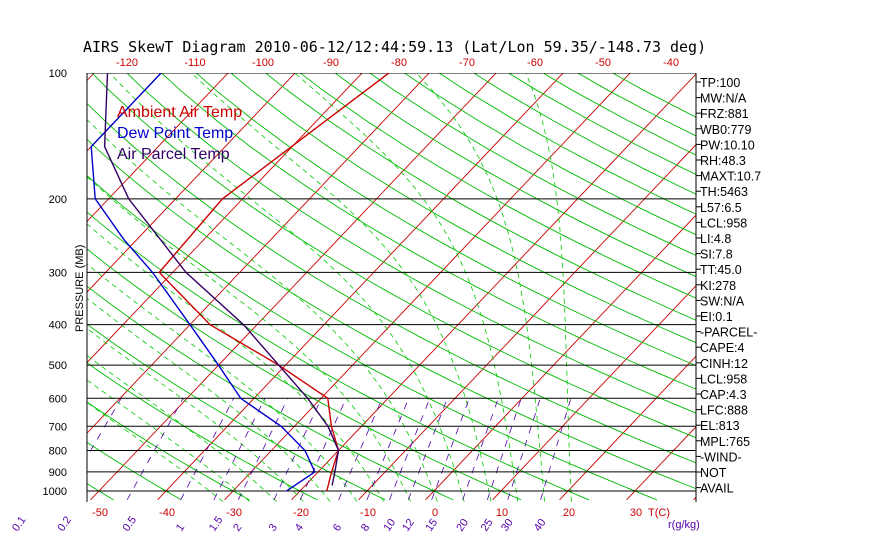  What do you see at coordinates (717, 489) in the screenshot?
I see `index-value: AVAIL` at bounding box center [717, 489].